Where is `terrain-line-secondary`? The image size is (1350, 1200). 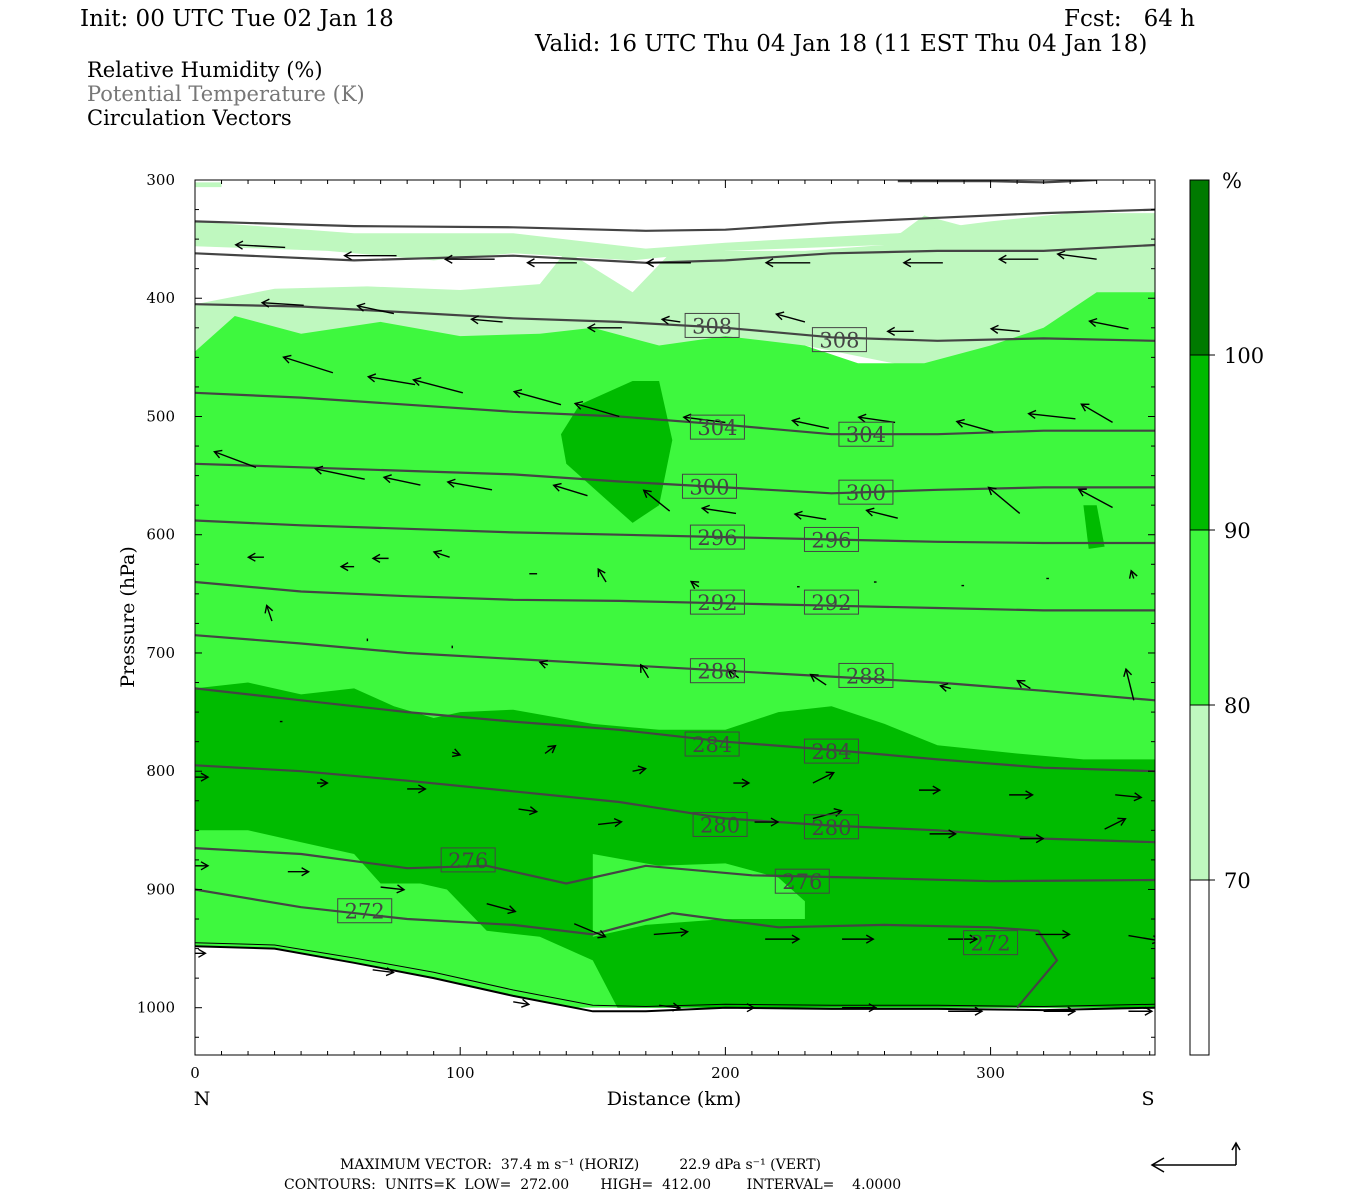 terrain-line-secondary is located at coordinates (675, 975).